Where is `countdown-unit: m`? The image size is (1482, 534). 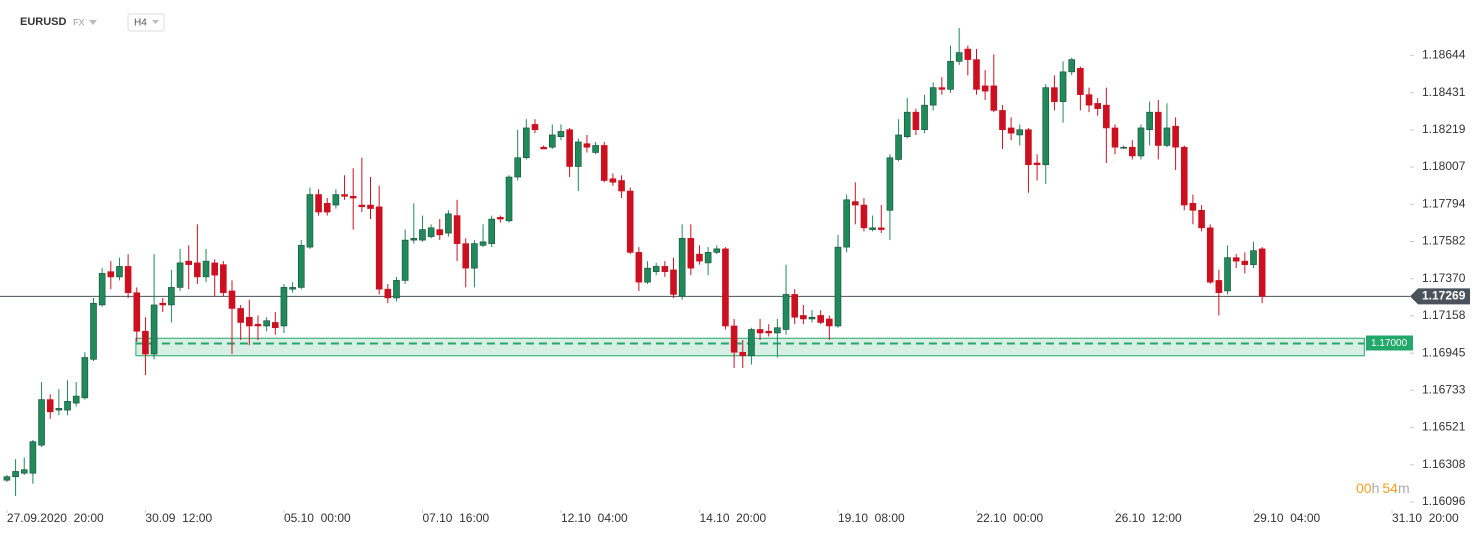
countdown-unit: m is located at coordinates (1404, 488).